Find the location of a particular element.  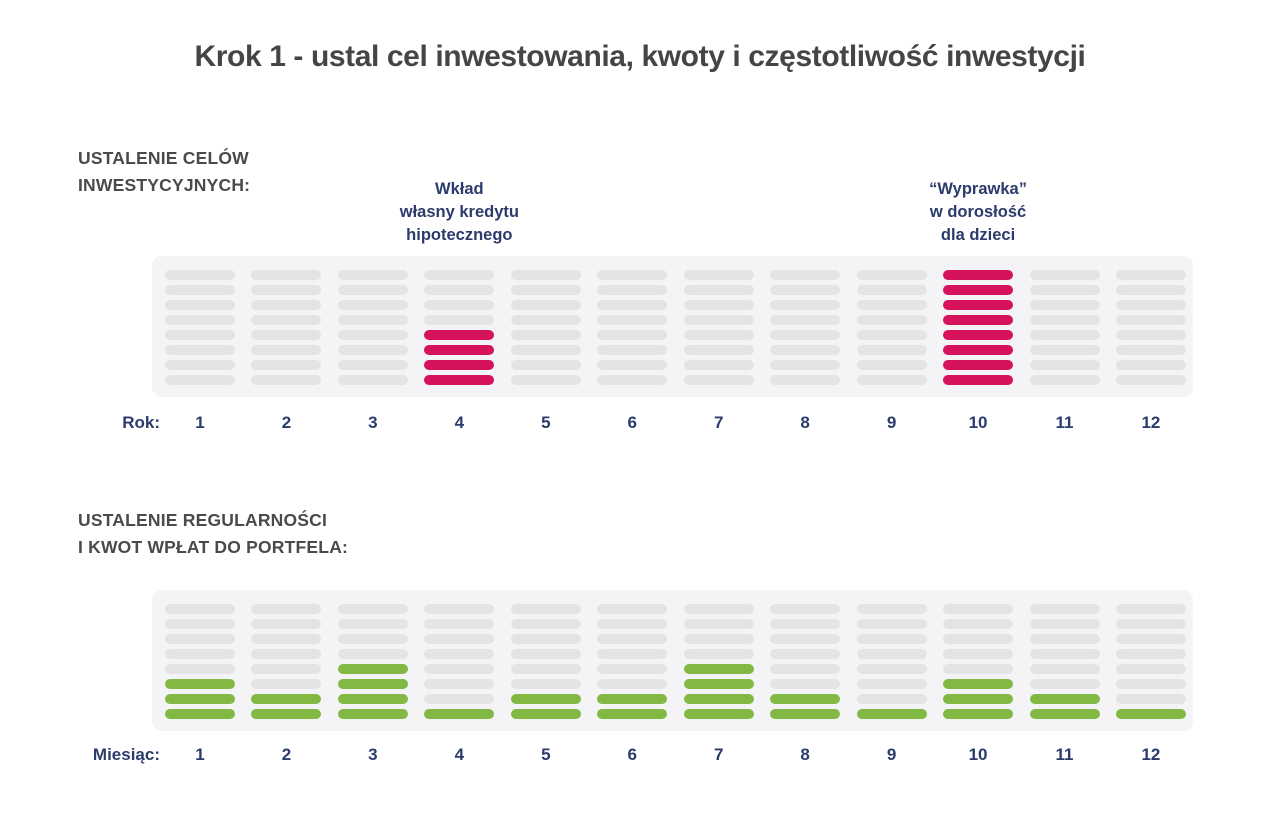

axis-tick-9: 9 is located at coordinates (891, 754).